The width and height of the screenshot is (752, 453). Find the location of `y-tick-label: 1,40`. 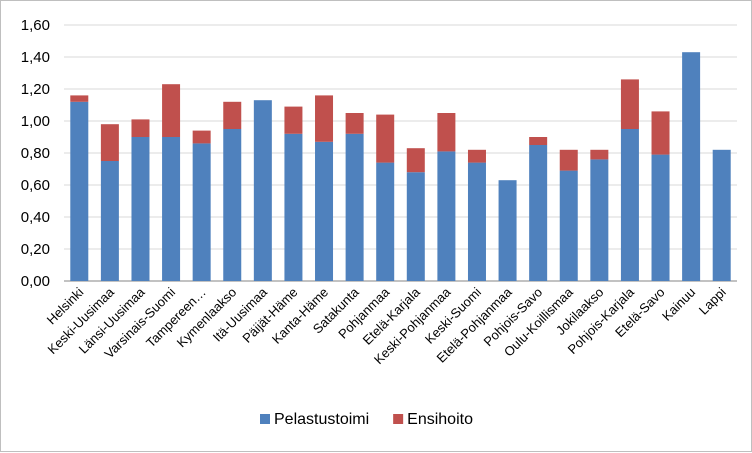

y-tick-label: 1,40 is located at coordinates (35, 57).